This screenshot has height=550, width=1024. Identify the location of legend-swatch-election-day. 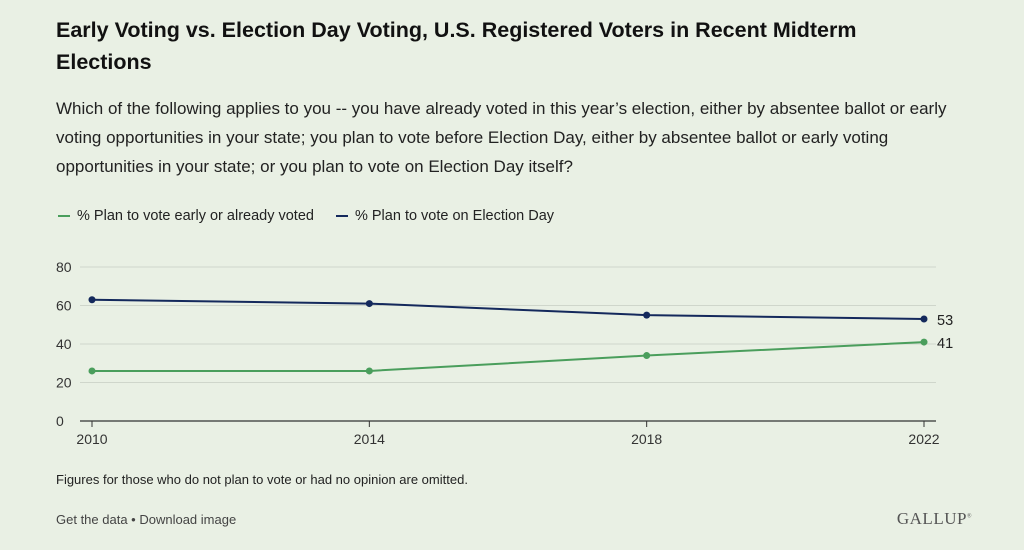
(341, 216).